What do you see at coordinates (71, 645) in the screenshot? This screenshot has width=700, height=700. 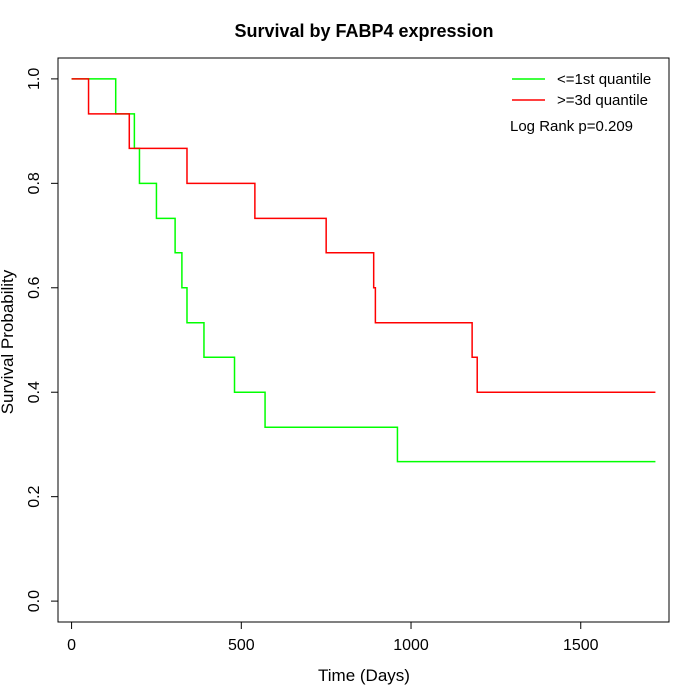 I see `x-tick-label: 0` at bounding box center [71, 645].